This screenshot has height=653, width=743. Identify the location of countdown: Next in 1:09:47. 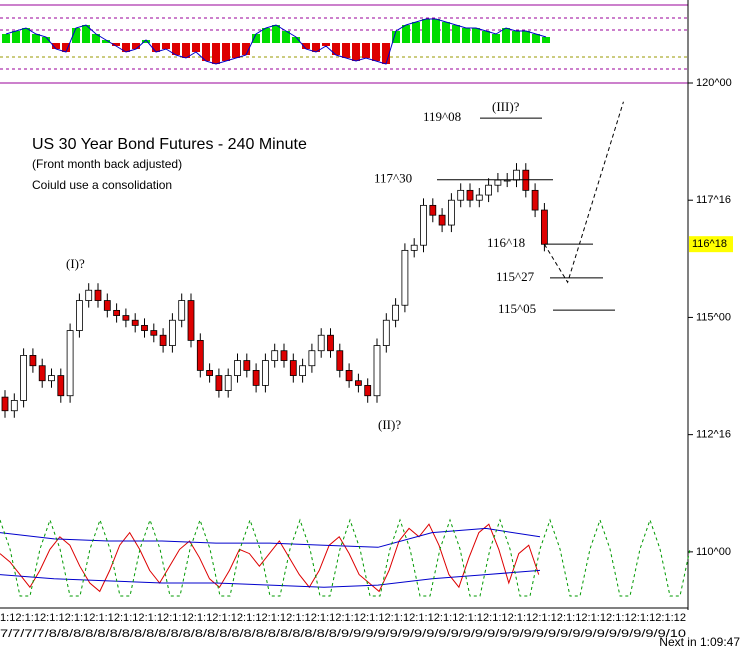
(699, 642).